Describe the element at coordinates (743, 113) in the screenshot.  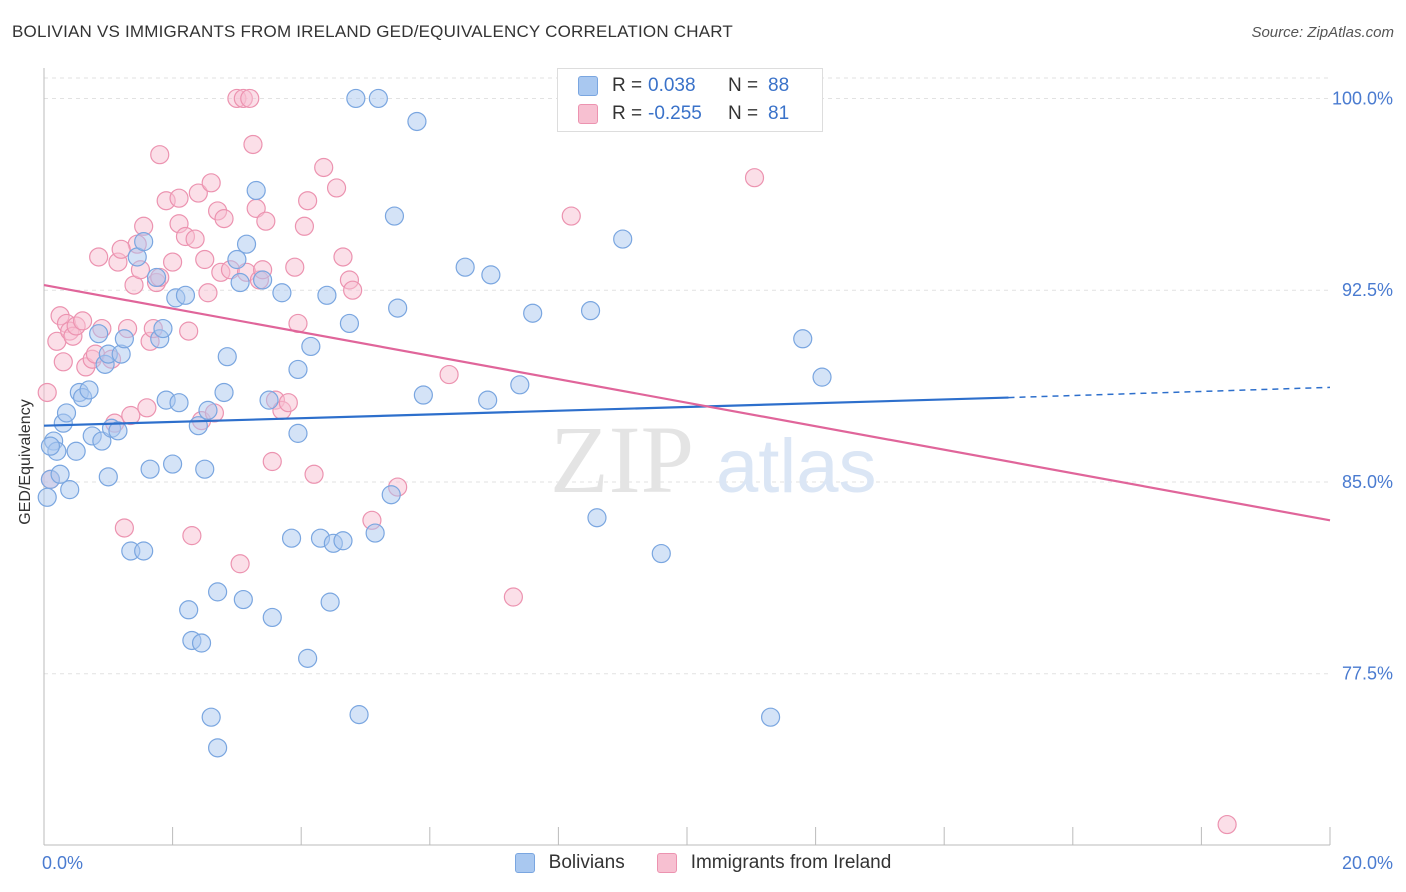
I see `legend-n-label: N =` at that location.